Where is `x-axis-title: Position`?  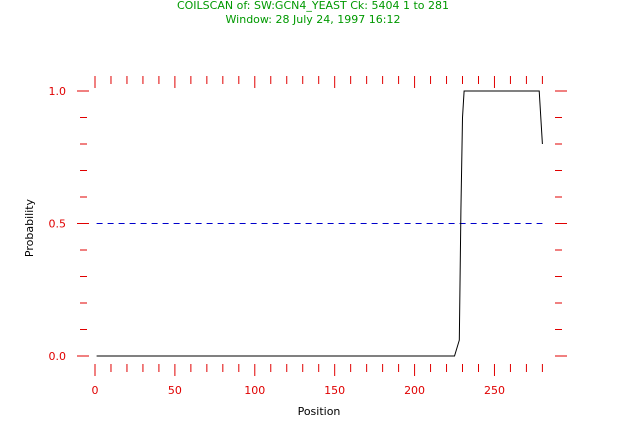 x-axis-title: Position is located at coordinates (319, 411).